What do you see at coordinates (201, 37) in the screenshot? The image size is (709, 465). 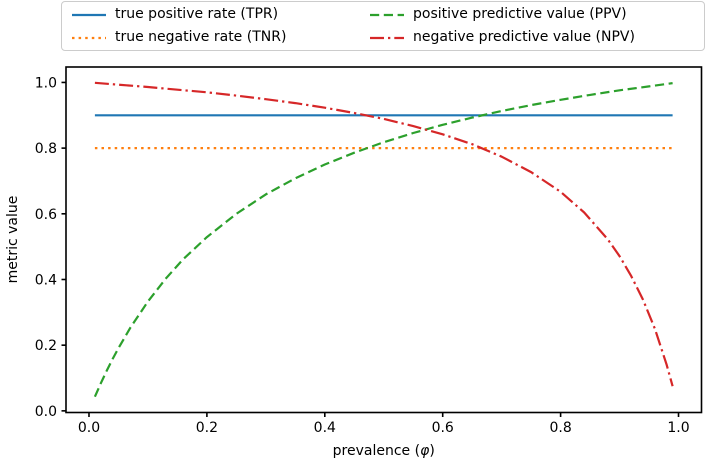 I see `legend-label-tnr: true negative rate (TNR)` at bounding box center [201, 37].